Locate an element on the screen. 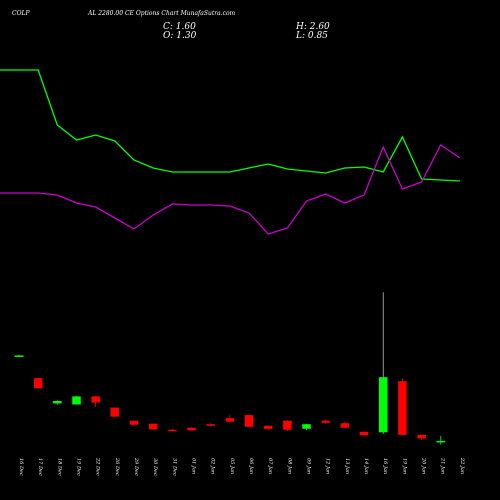 The height and width of the screenshot is (500, 500). x-tick-label: 12 Jan is located at coordinates (328, 466).